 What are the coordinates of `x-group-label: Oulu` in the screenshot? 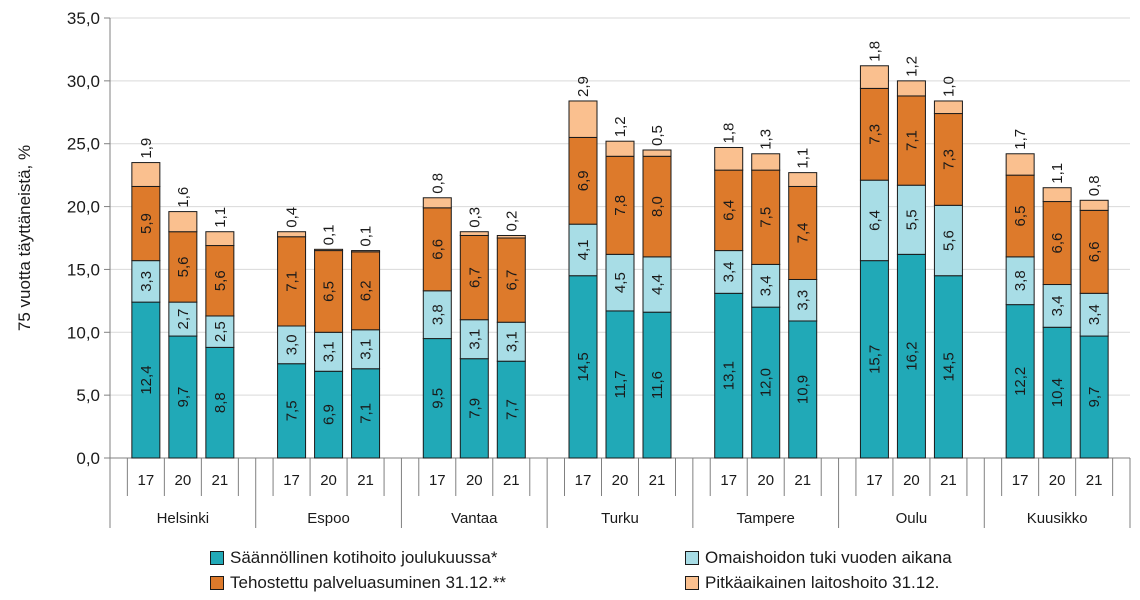 It's located at (912, 518).